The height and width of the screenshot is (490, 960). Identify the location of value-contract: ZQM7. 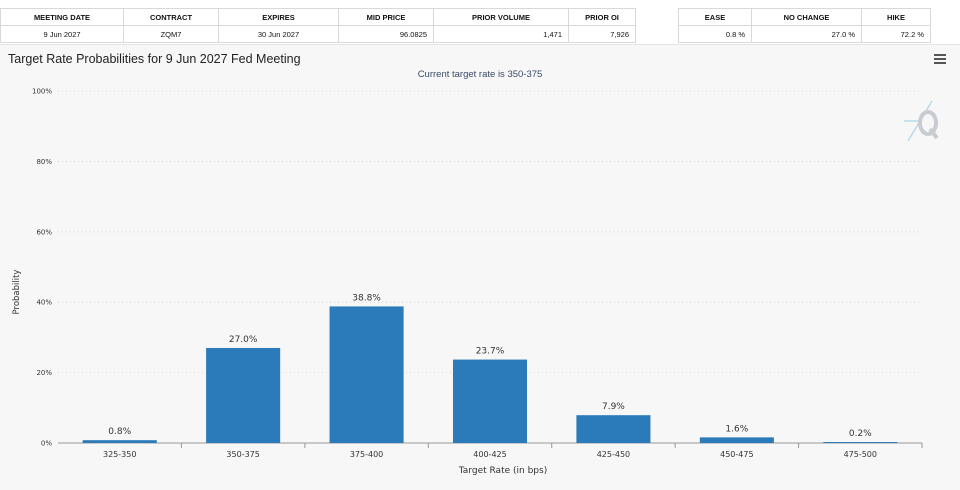
(171, 34).